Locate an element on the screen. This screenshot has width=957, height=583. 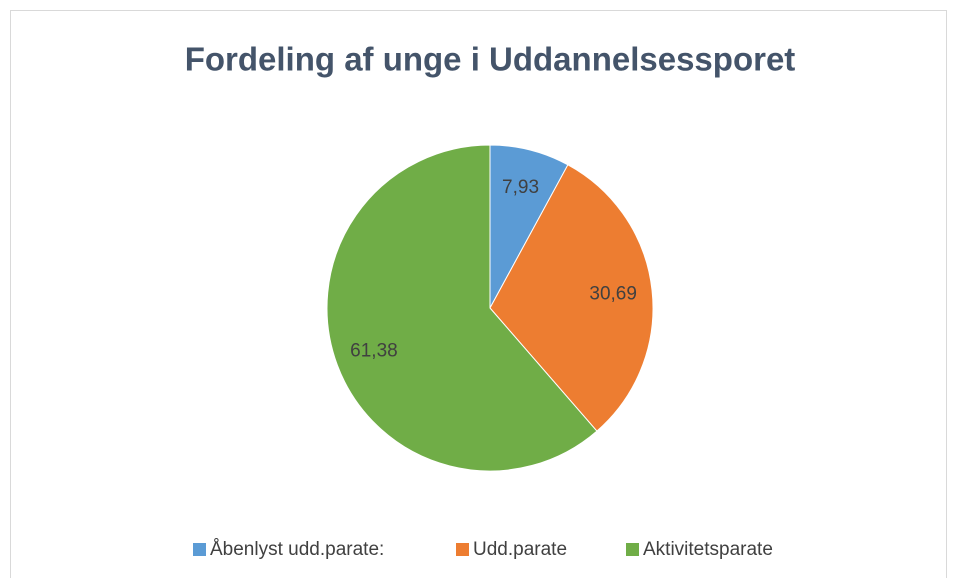
pie-slice is located at coordinates (571, 298).